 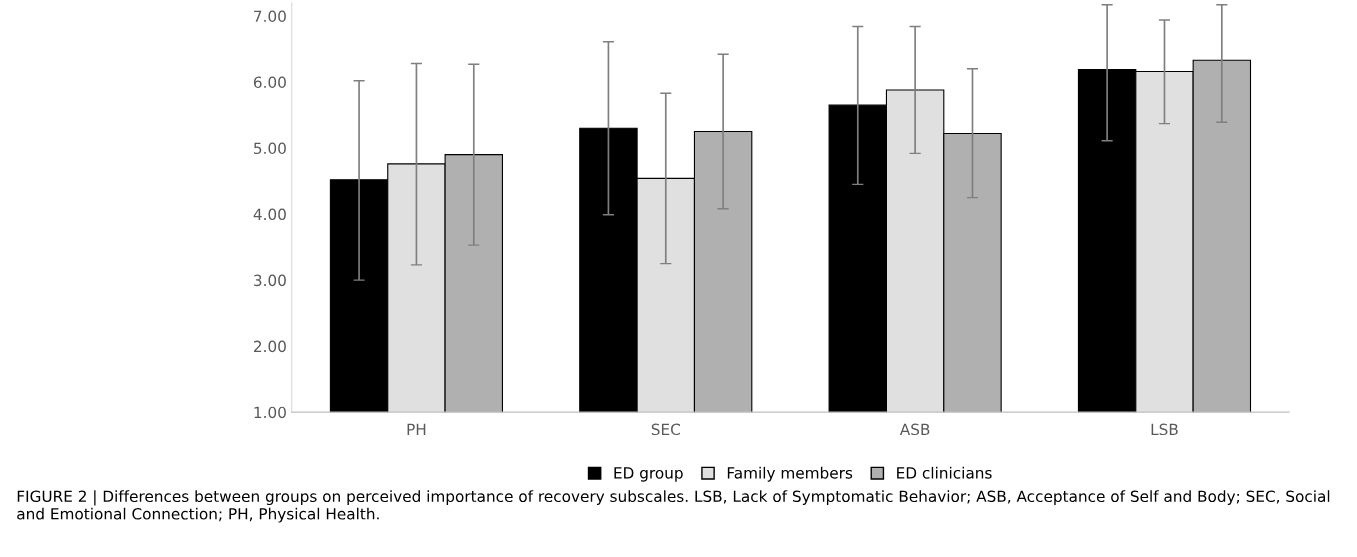 What do you see at coordinates (270, 148) in the screenshot?
I see `y-tick-label: 5.00` at bounding box center [270, 148].